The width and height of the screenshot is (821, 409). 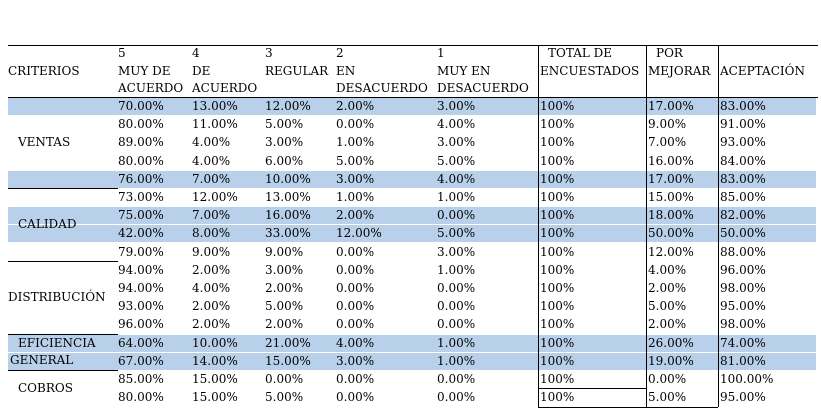 I want to click on header-label: EN, so click(x=346, y=71).